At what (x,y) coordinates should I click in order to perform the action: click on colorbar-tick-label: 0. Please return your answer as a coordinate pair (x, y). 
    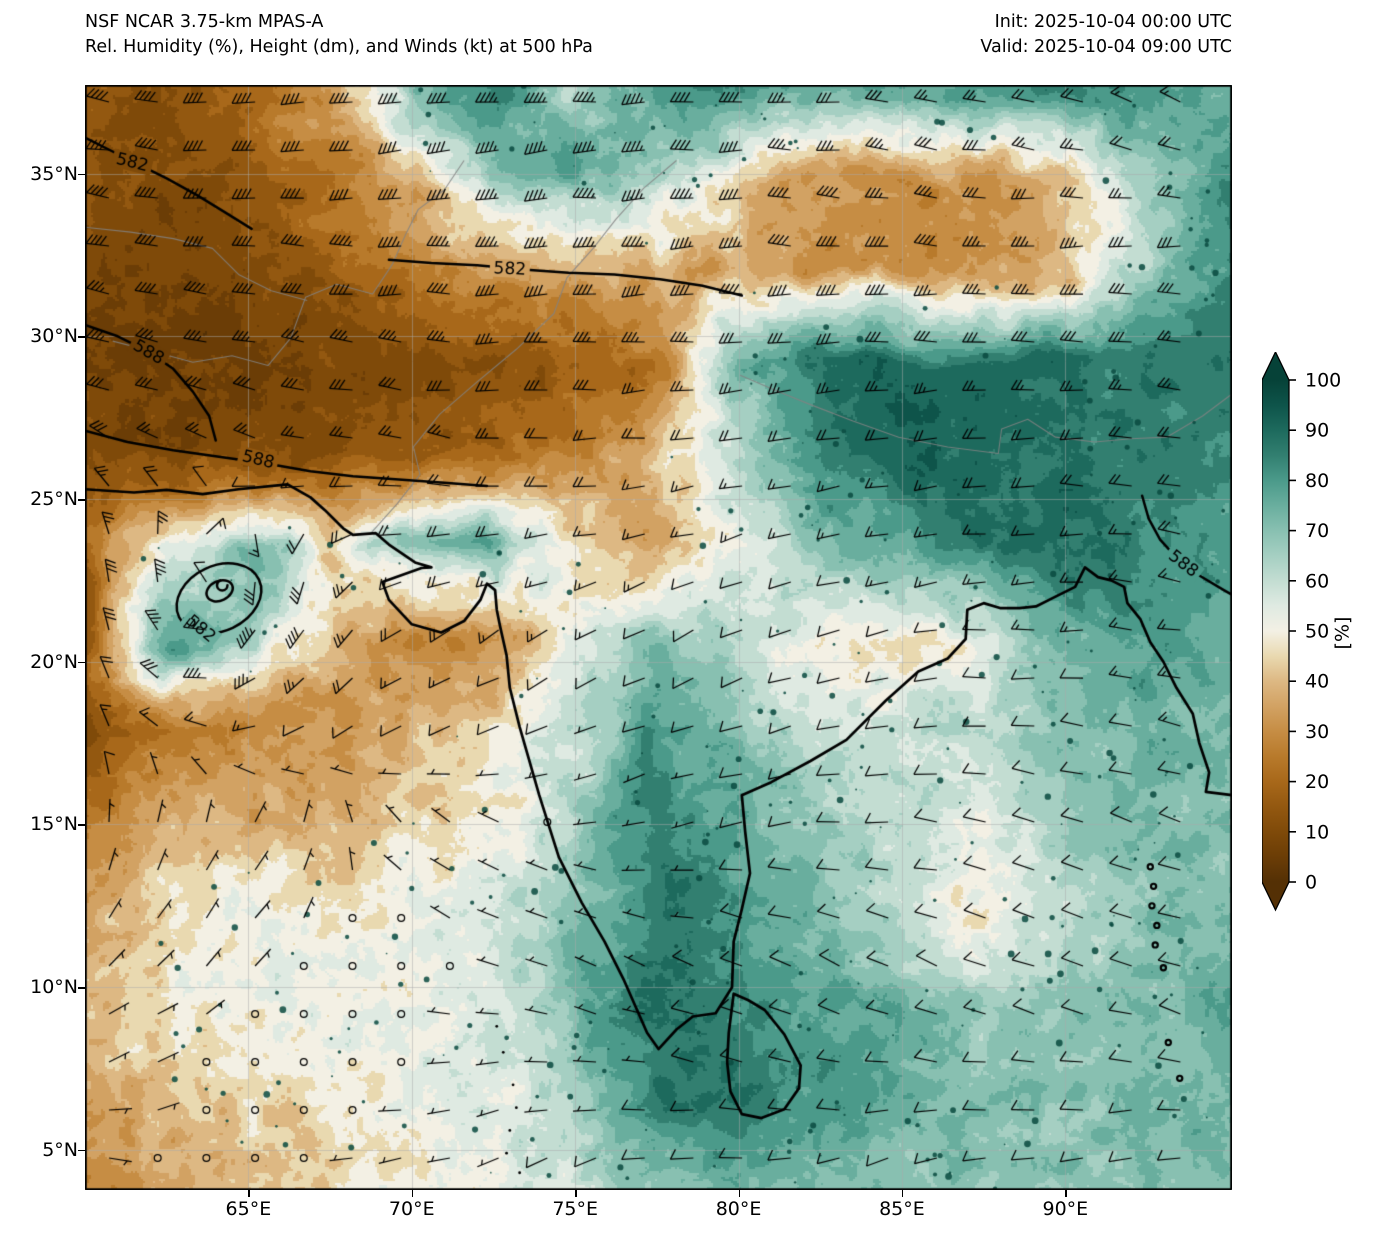
    Looking at the image, I should click on (1311, 883).